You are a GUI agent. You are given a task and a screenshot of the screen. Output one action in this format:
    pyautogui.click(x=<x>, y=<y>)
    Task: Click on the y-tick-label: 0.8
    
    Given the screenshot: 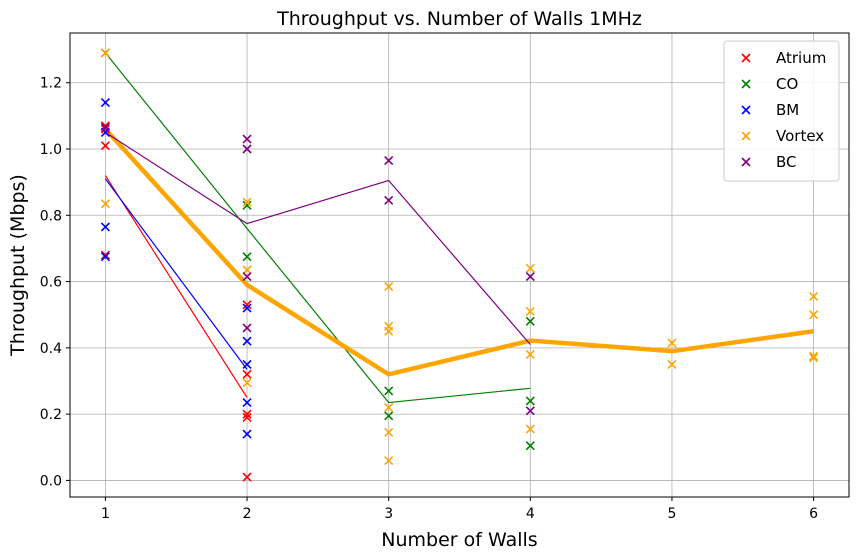 What is the action you would take?
    pyautogui.click(x=51, y=216)
    